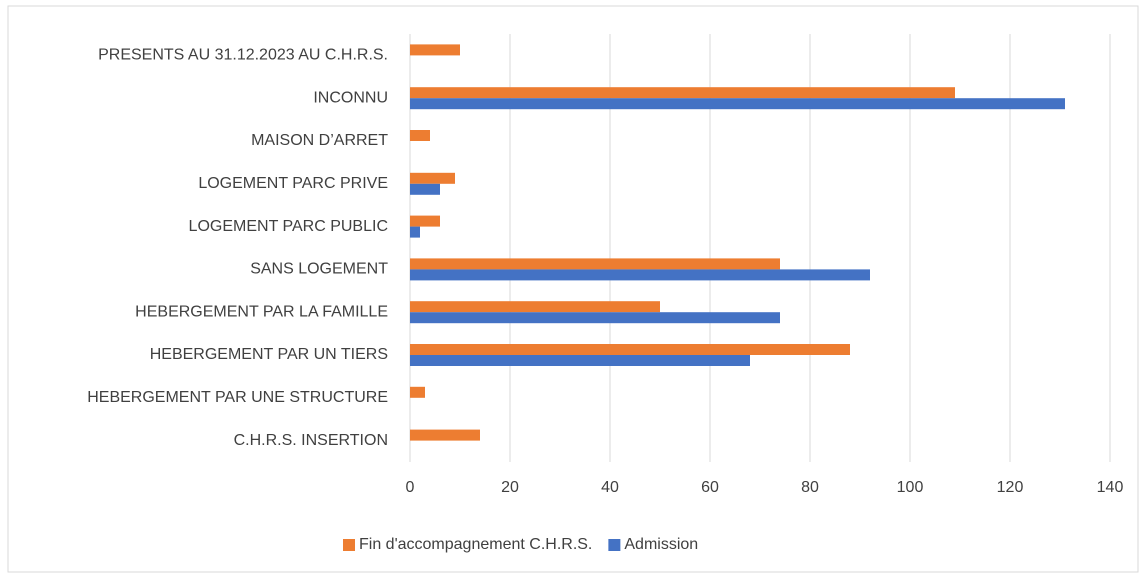  I want to click on y-tick-label: HEBERGEMENT PAR LA FAMILLE, so click(261, 311).